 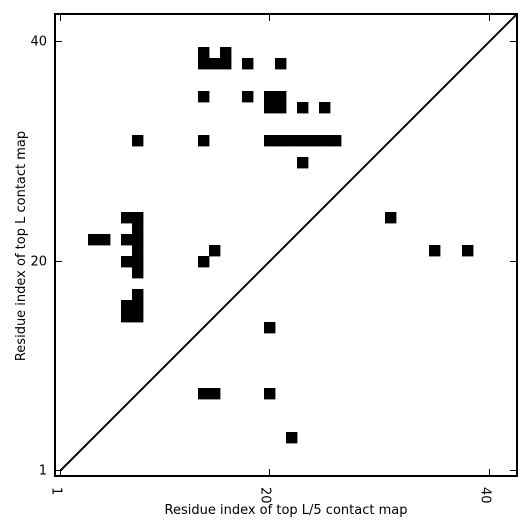 I want to click on y-axis-label: Residue index of top L contact map, so click(x=21, y=246).